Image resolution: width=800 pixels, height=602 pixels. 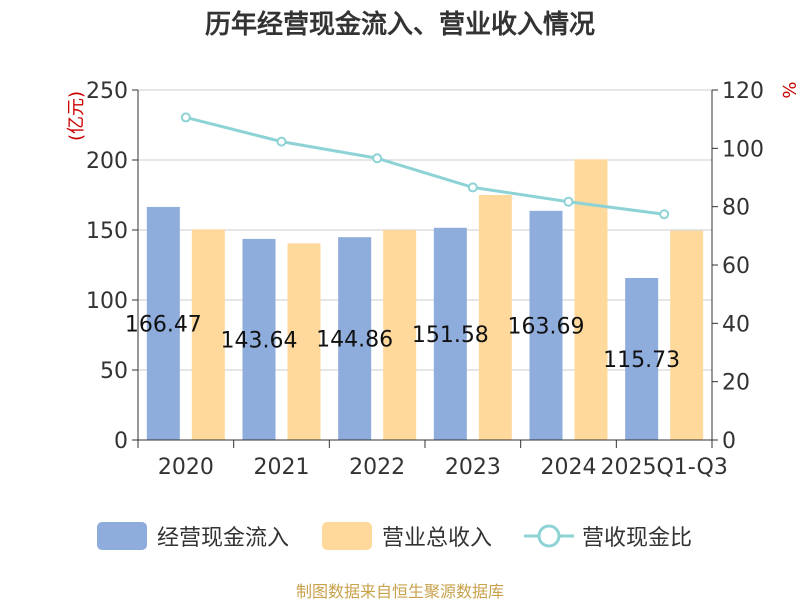 I want to click on x-tick-label: 2021, so click(x=282, y=467).